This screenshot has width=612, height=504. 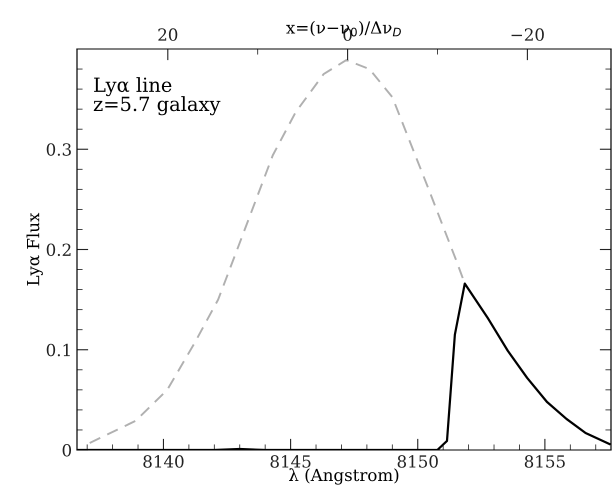 What do you see at coordinates (343, 476) in the screenshot?
I see `x-axis-title: λ (Angstrom)` at bounding box center [343, 476].